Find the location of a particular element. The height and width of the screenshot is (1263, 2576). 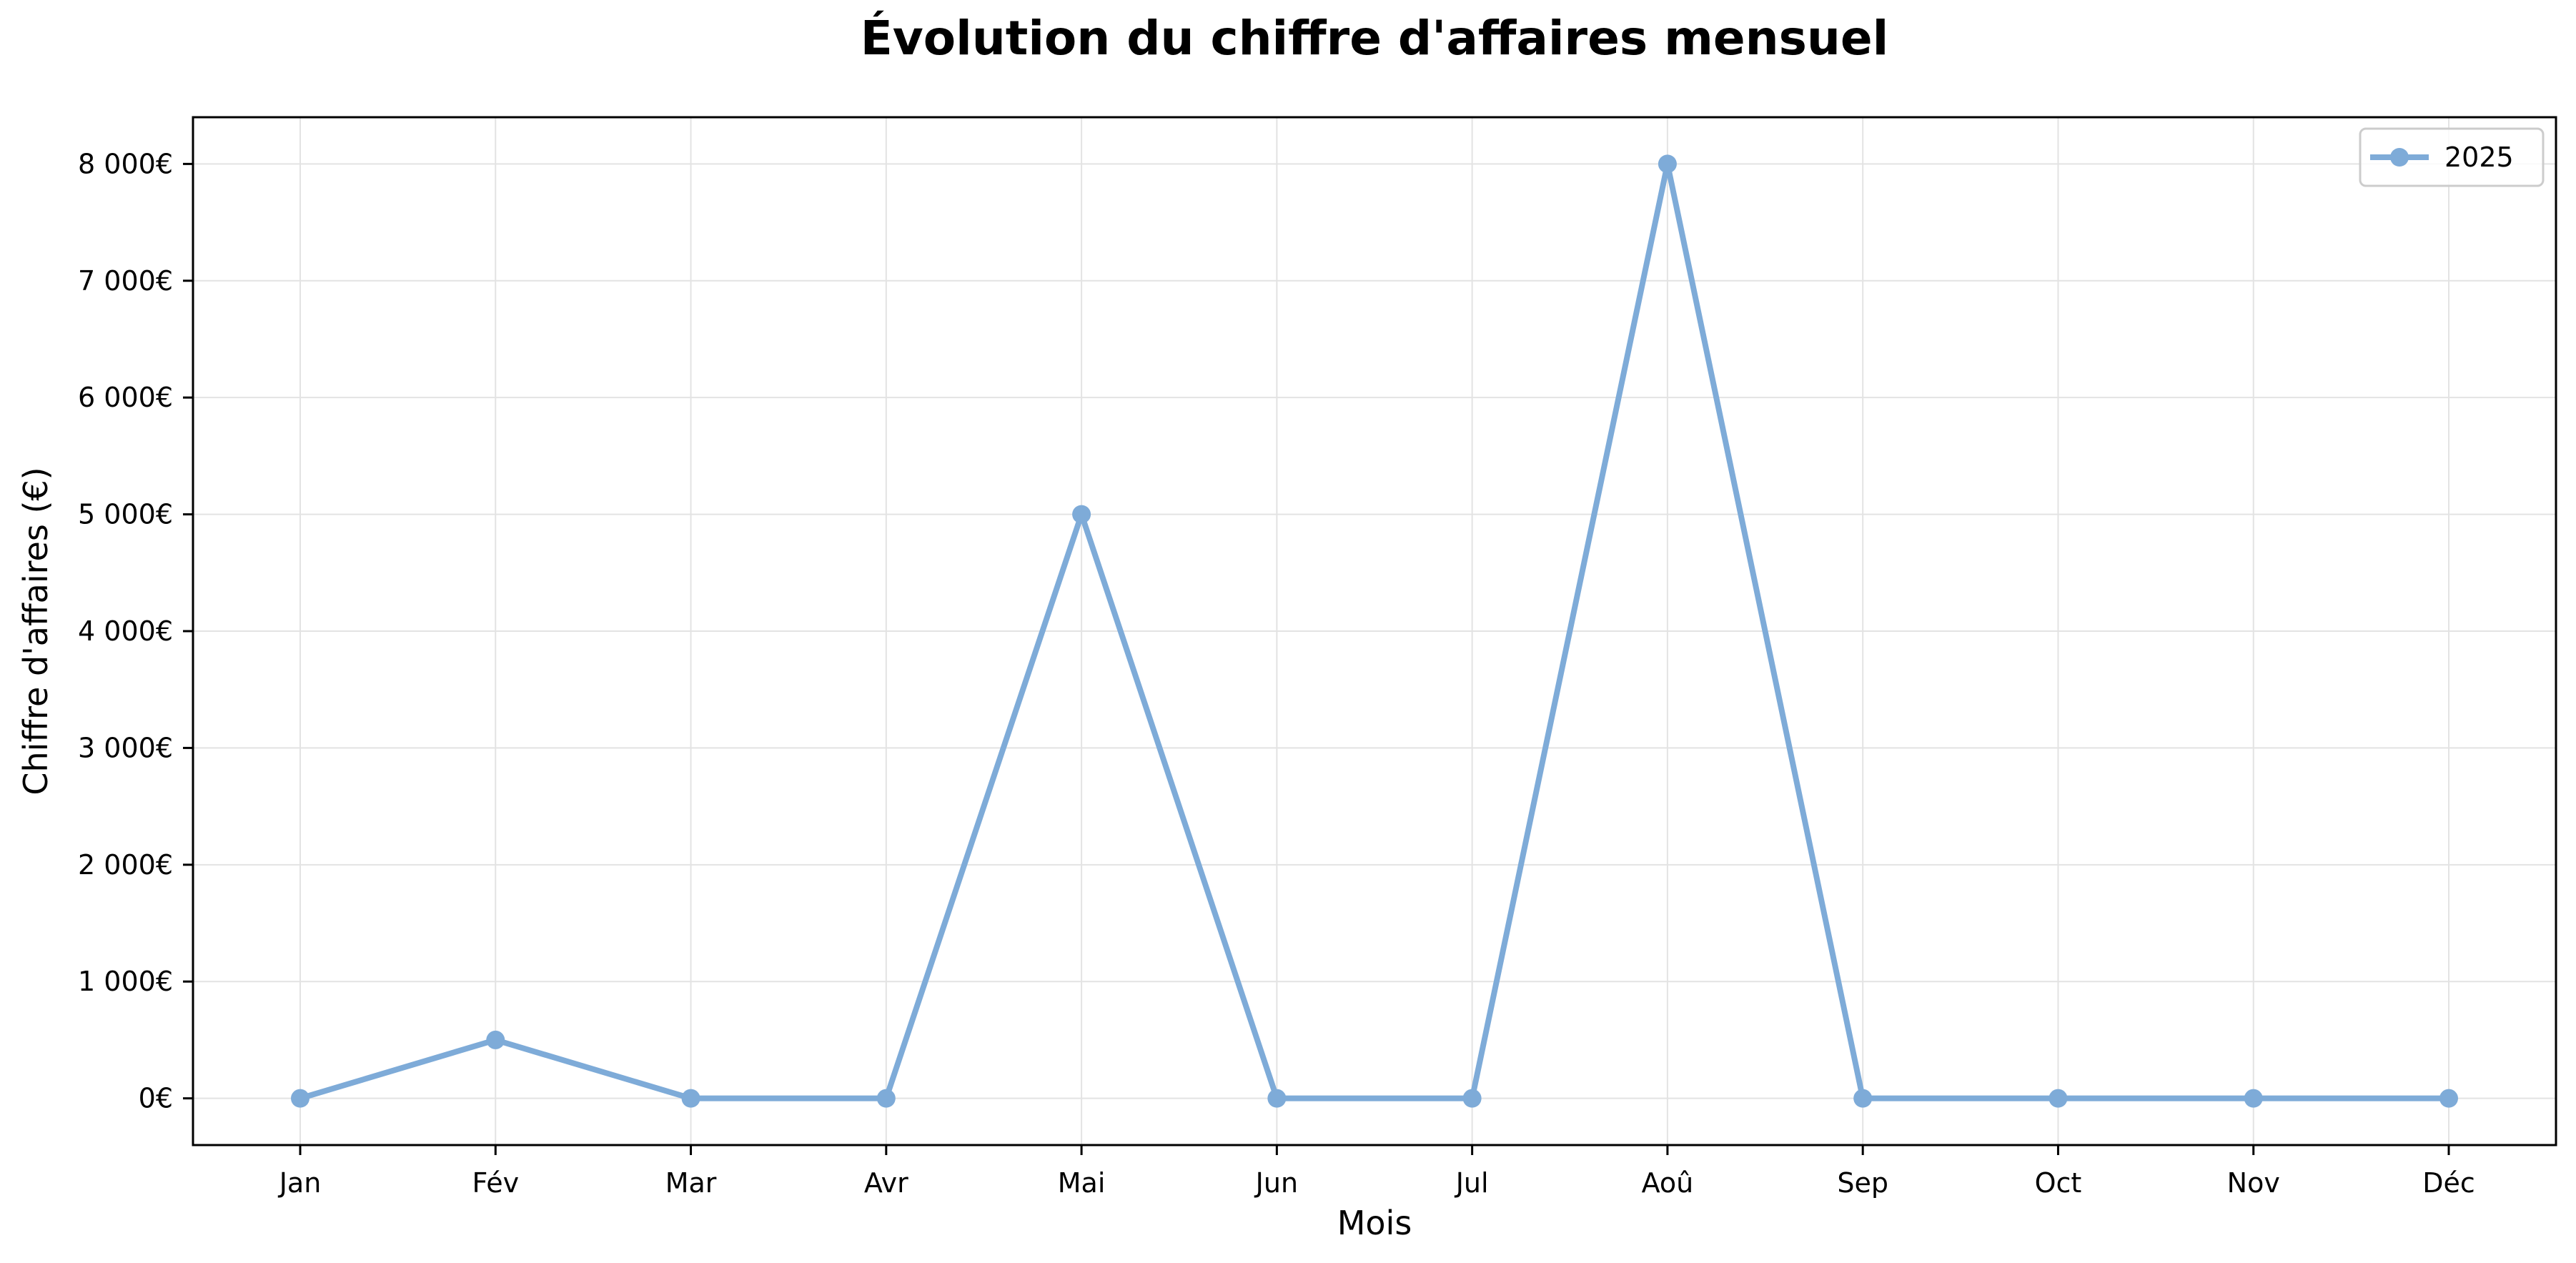

data-point-Aoû is located at coordinates (1668, 164).